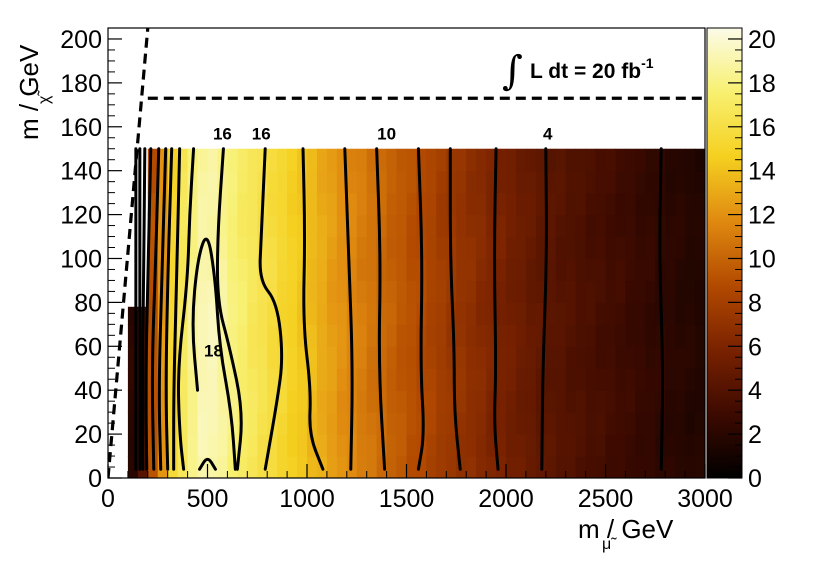 The image size is (830, 563). I want to click on x-tick-label: 0, so click(108, 499).